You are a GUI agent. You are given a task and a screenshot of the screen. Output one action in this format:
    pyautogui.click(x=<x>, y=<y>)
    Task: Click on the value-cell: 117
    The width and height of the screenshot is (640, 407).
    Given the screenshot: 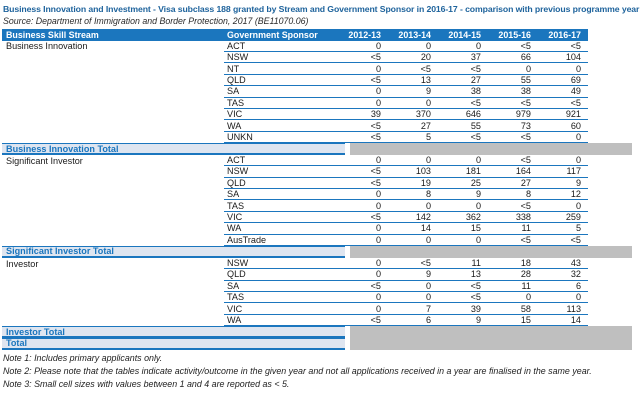 What is the action you would take?
    pyautogui.click(x=563, y=172)
    